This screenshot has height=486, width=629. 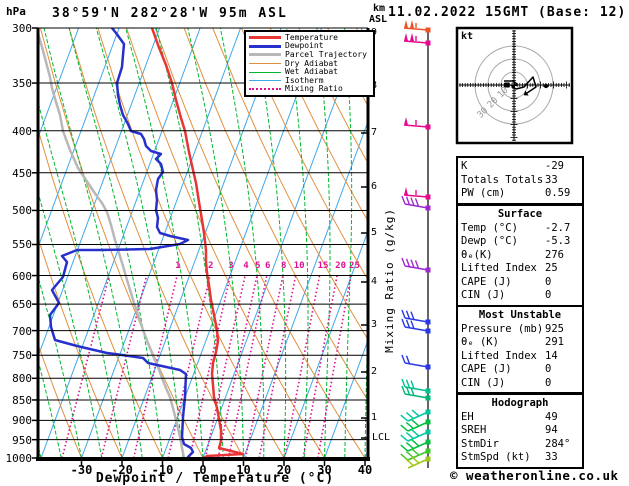 I want to click on legend-item: Dry Adiabat, so click(x=311, y=63).